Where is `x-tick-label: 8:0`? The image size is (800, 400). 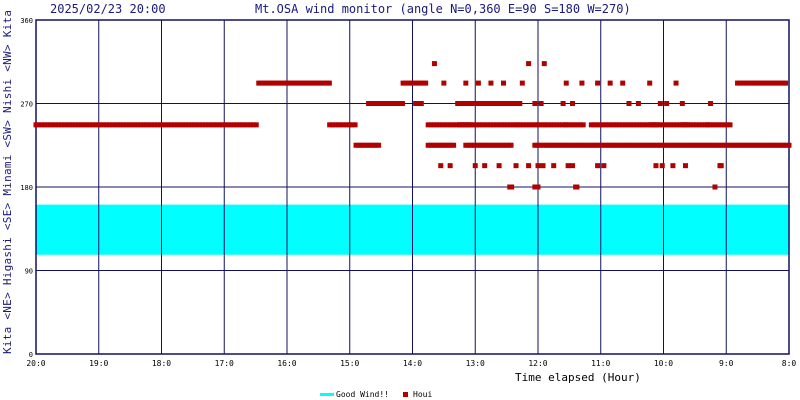
x-tick-label: 8:0 is located at coordinates (789, 363).